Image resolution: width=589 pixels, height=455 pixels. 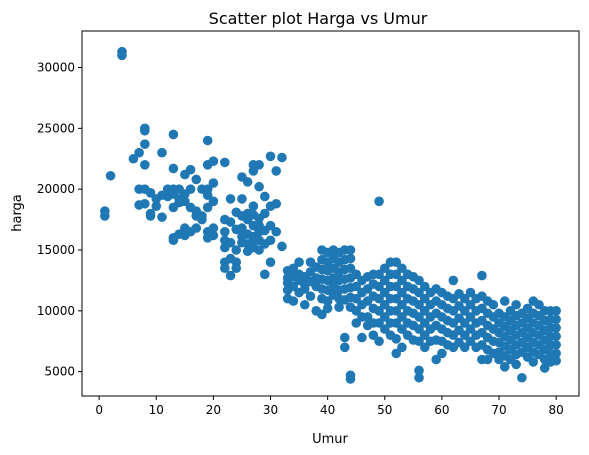 I want to click on y-tick-label: 10000, so click(x=56, y=311).